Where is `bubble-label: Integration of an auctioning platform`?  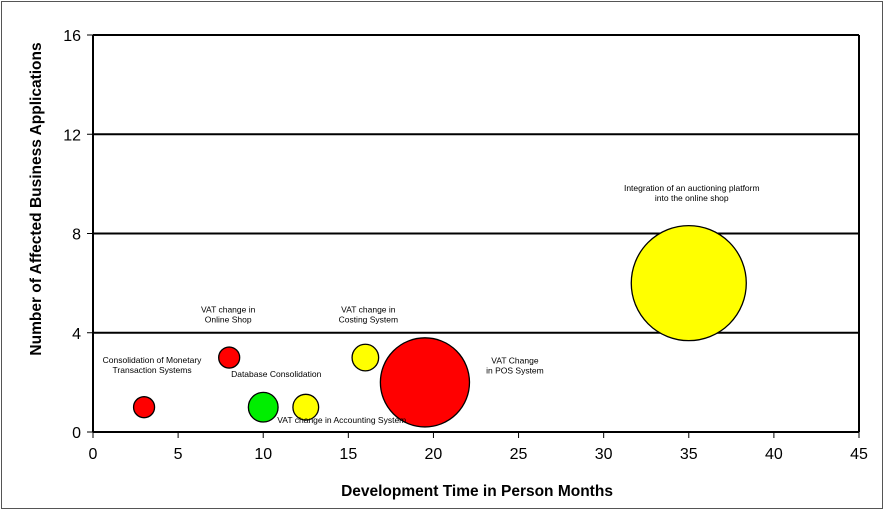 bubble-label: Integration of an auctioning platform is located at coordinates (692, 188).